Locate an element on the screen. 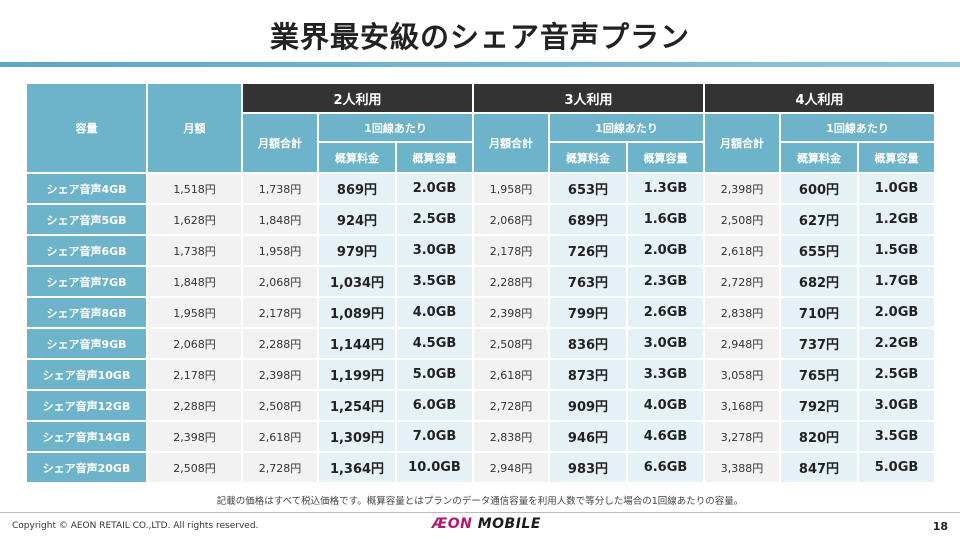 The width and height of the screenshot is (960, 540). header-per-line: 1回線あたり is located at coordinates (395, 127).